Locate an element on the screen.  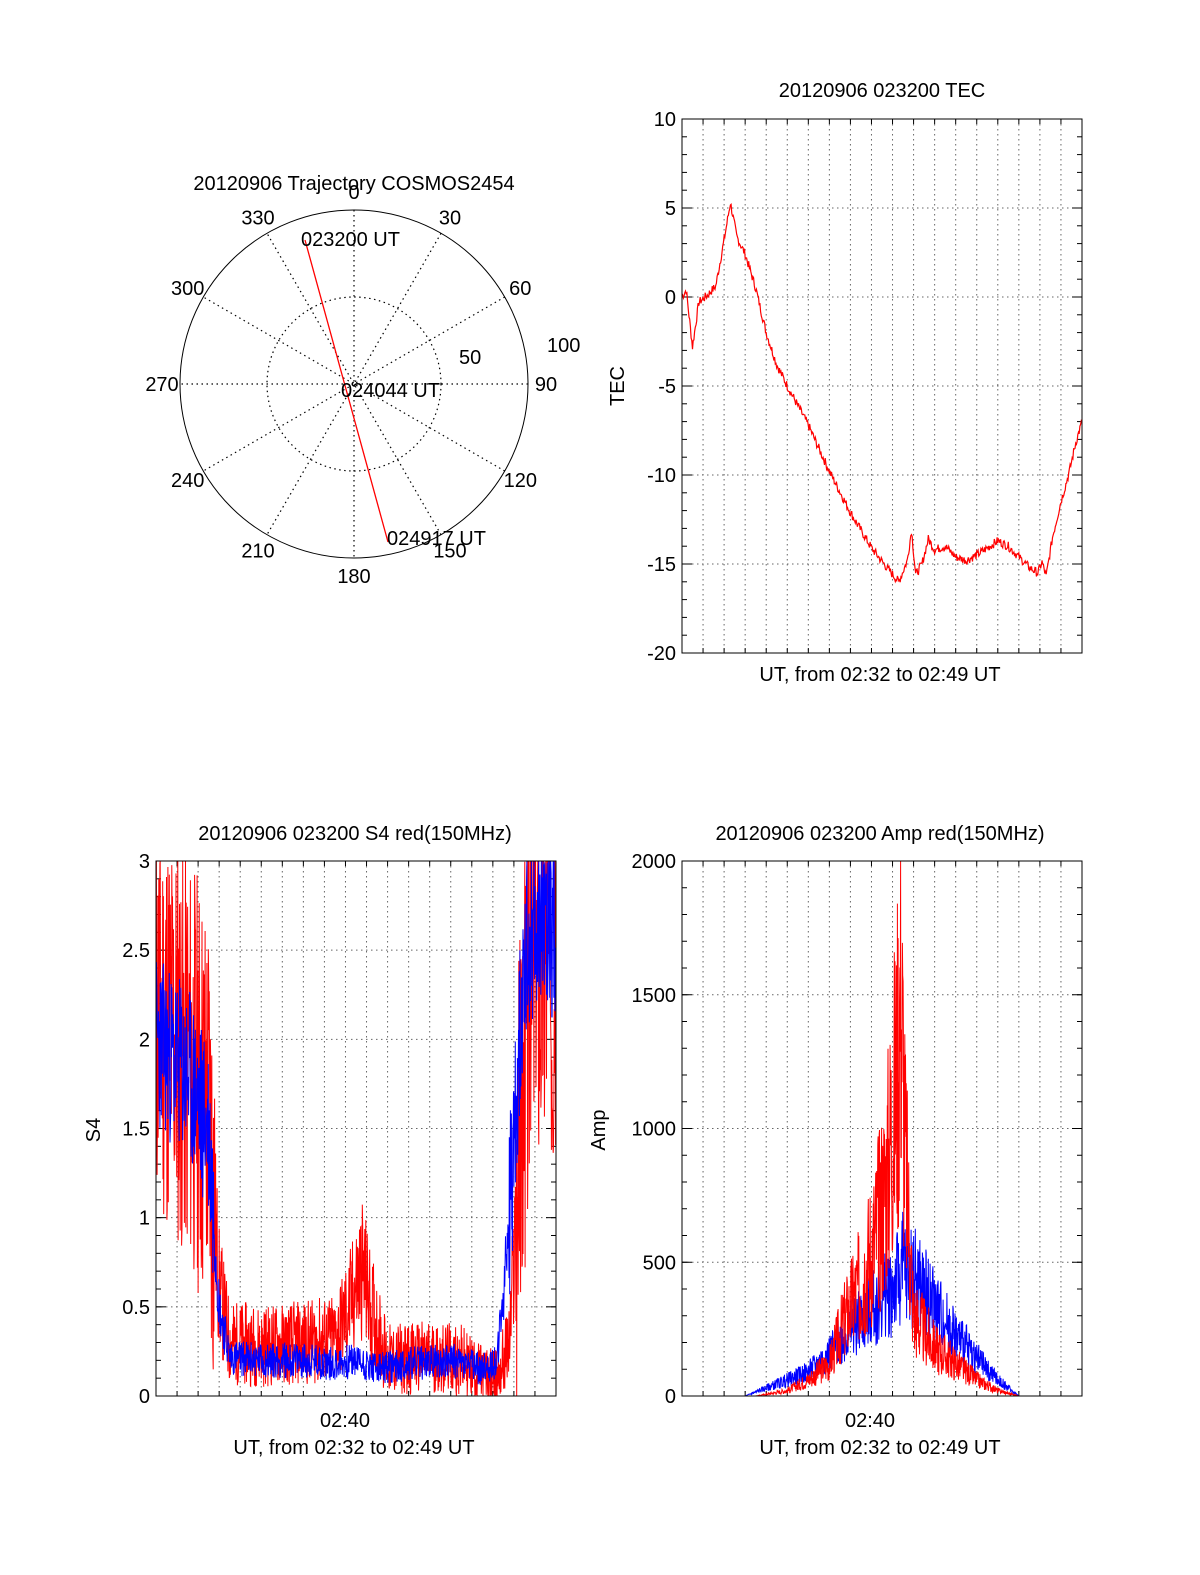
polar-azimuth-label: 150 is located at coordinates (449, 551).